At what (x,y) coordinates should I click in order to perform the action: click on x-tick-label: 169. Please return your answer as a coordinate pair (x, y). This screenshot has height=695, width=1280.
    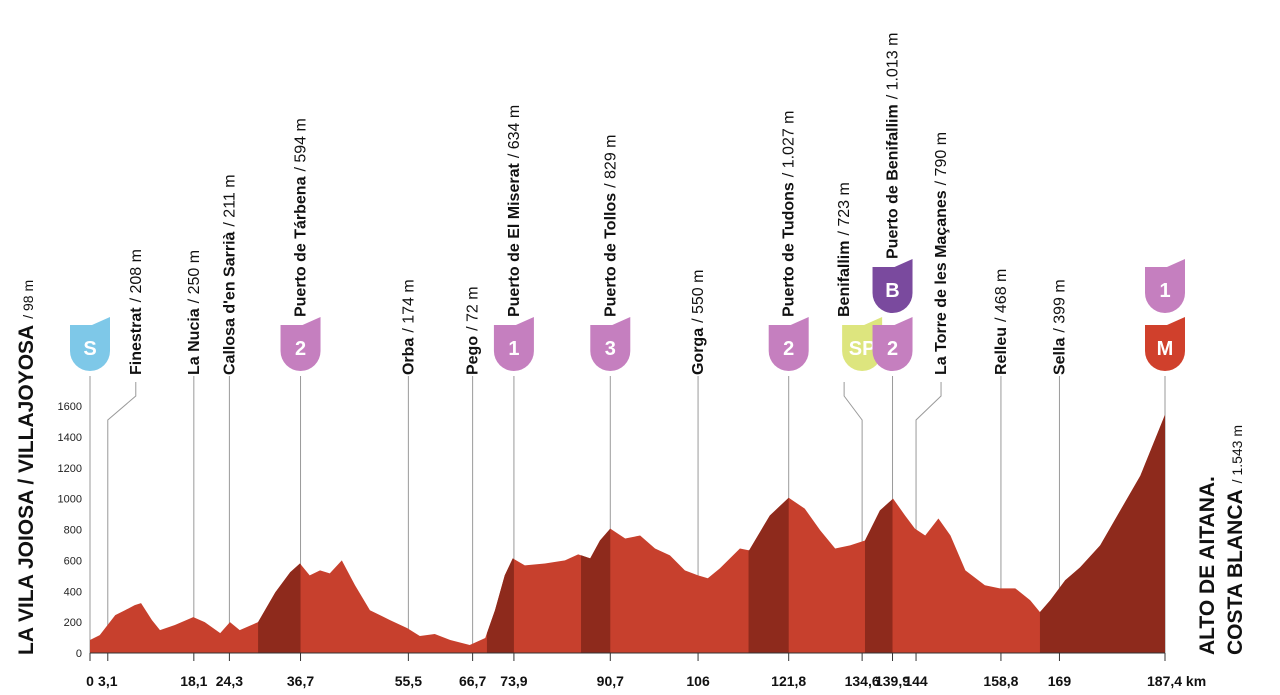
    Looking at the image, I should click on (1060, 681).